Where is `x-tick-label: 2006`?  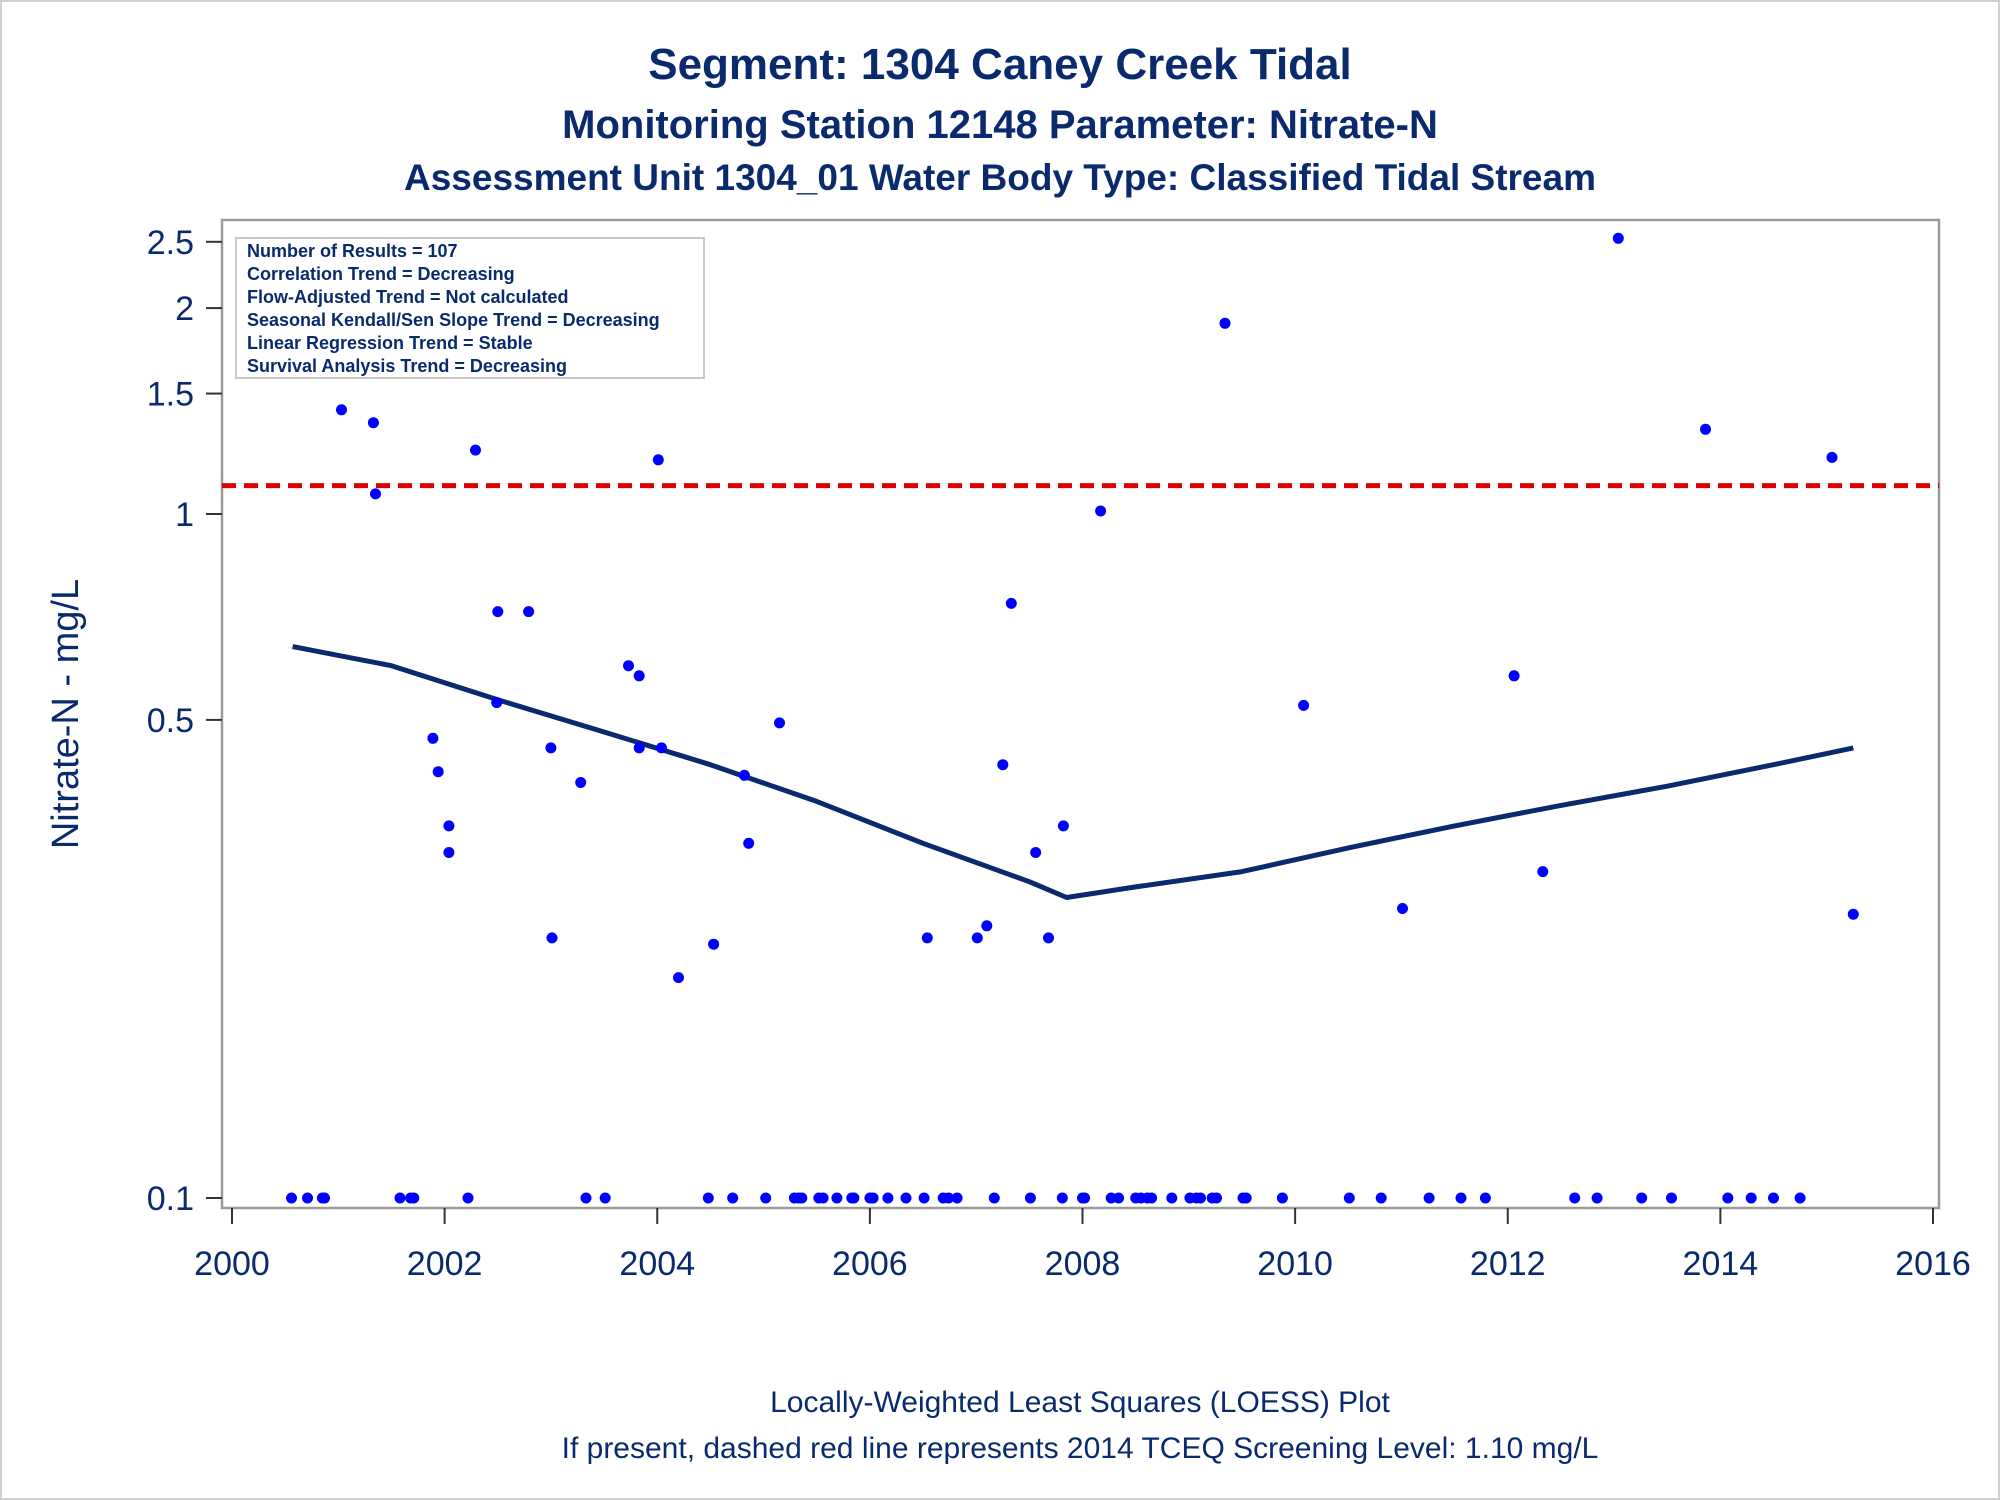
x-tick-label: 2006 is located at coordinates (870, 1264).